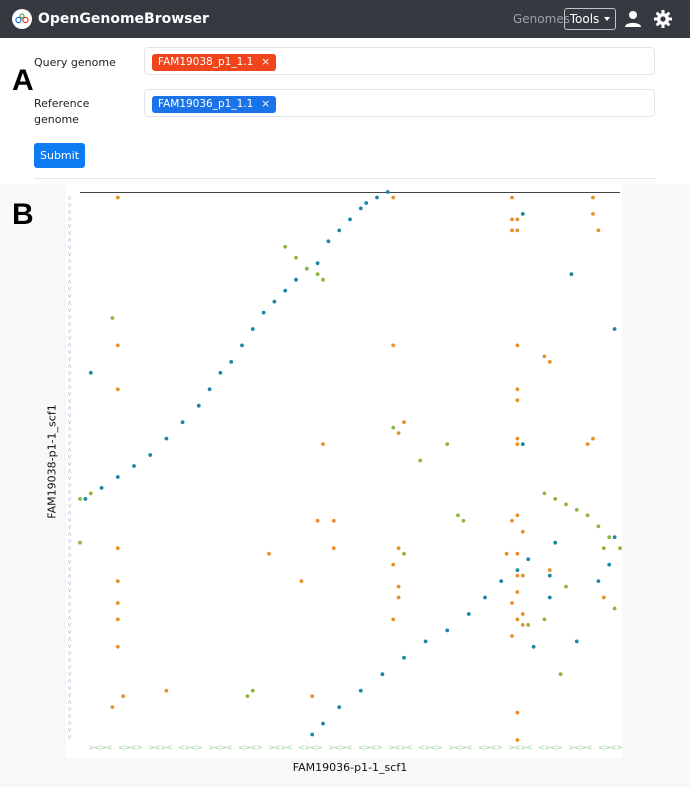  What do you see at coordinates (399, 103) in the screenshot?
I see `reference-genome-input: FAM19036_p1_1.1 ×` at bounding box center [399, 103].